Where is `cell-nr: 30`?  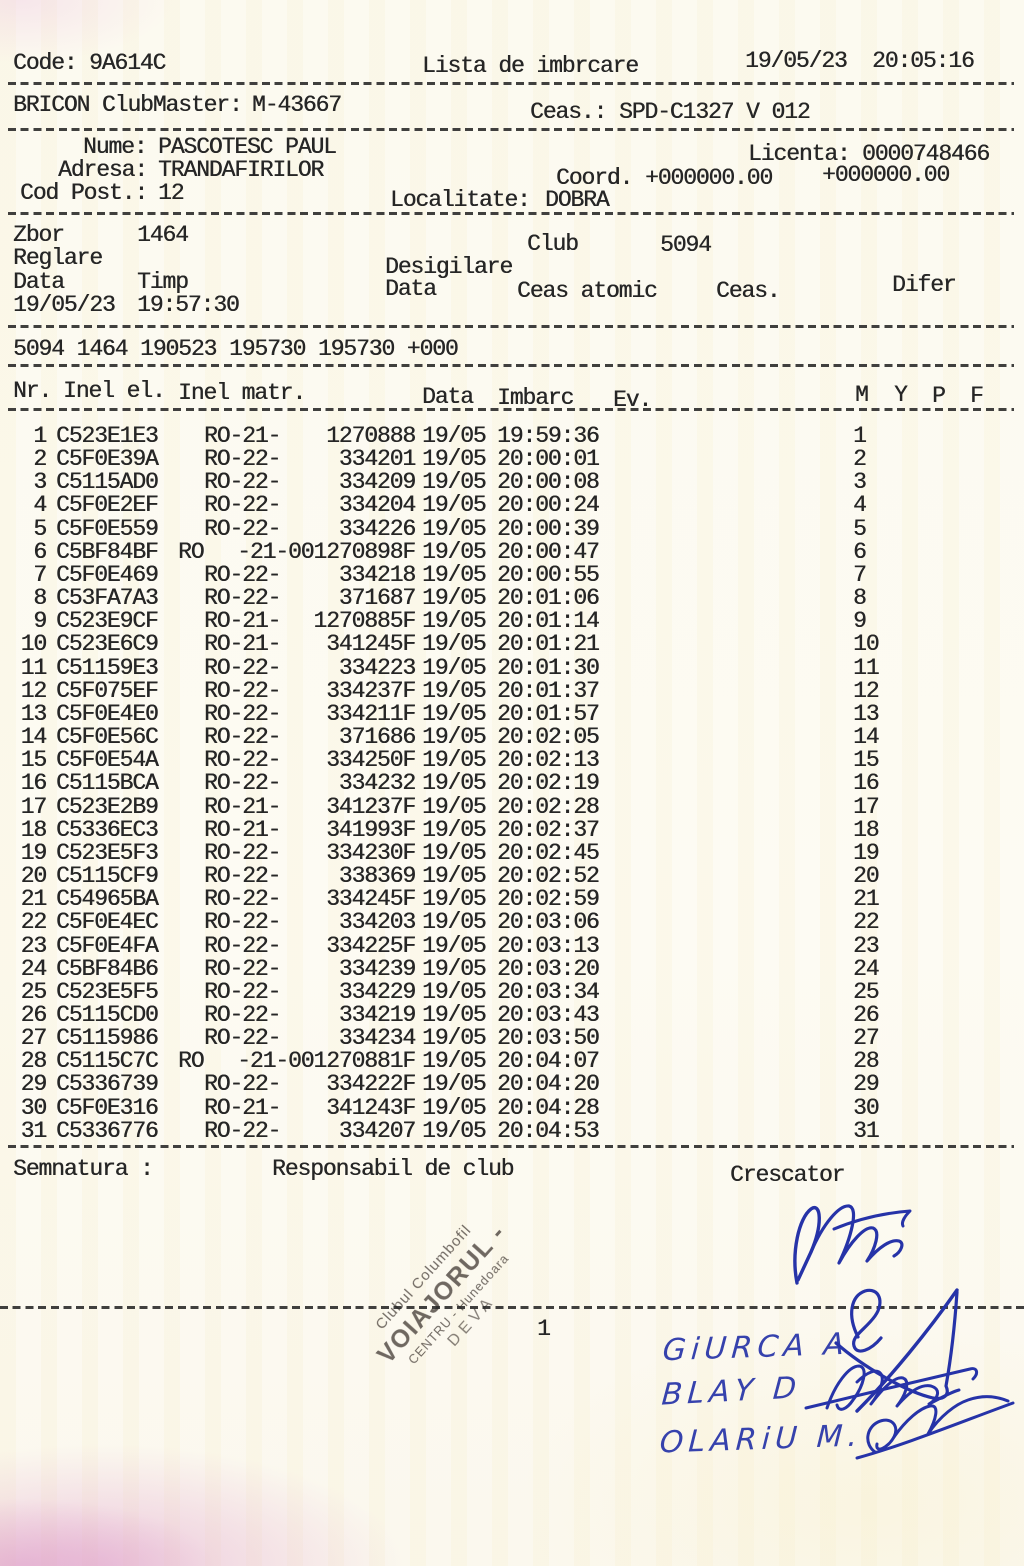
cell-nr: 30 is located at coordinates (34, 1107).